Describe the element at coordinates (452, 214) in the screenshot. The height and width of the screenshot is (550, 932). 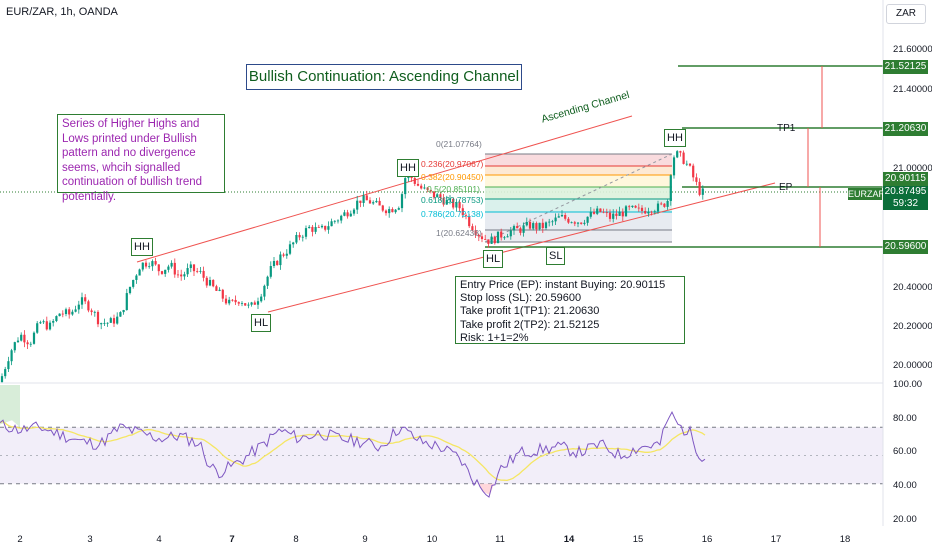
I see `fib-label-0-786: 0.786(20.72138)` at that location.